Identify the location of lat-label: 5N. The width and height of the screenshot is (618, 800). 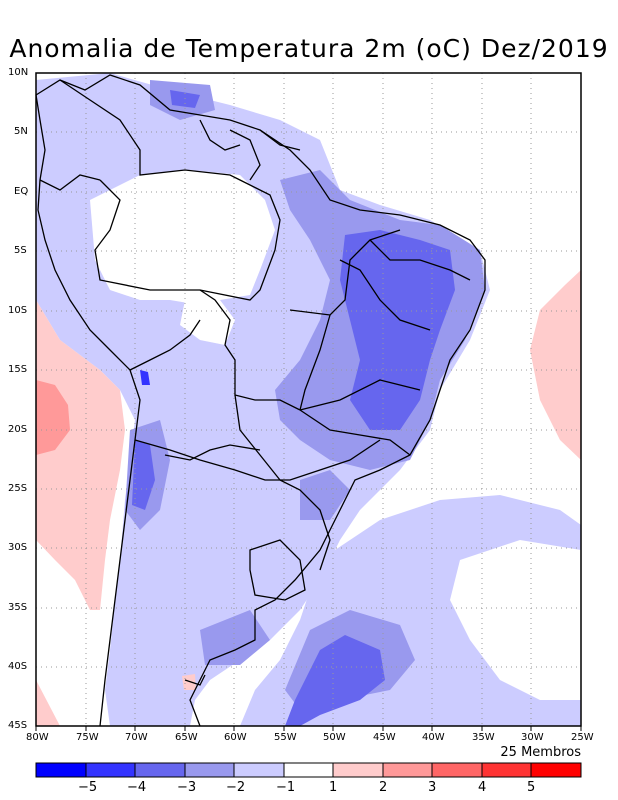
(21, 131).